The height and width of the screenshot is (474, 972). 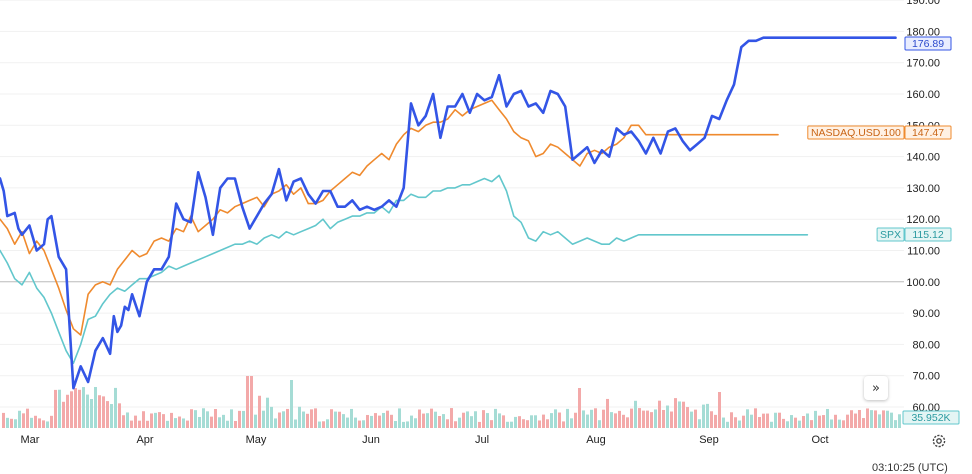 What do you see at coordinates (256, 440) in the screenshot?
I see `x-tick-label: May` at bounding box center [256, 440].